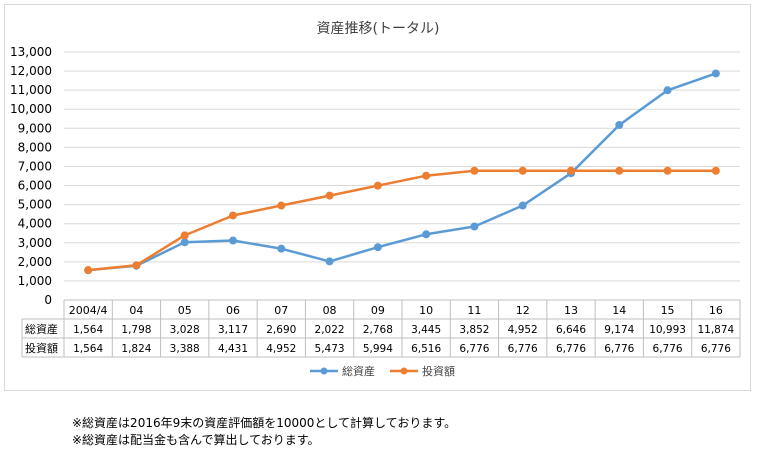  I want to click on y-tick-label: 3,000, so click(35, 243).